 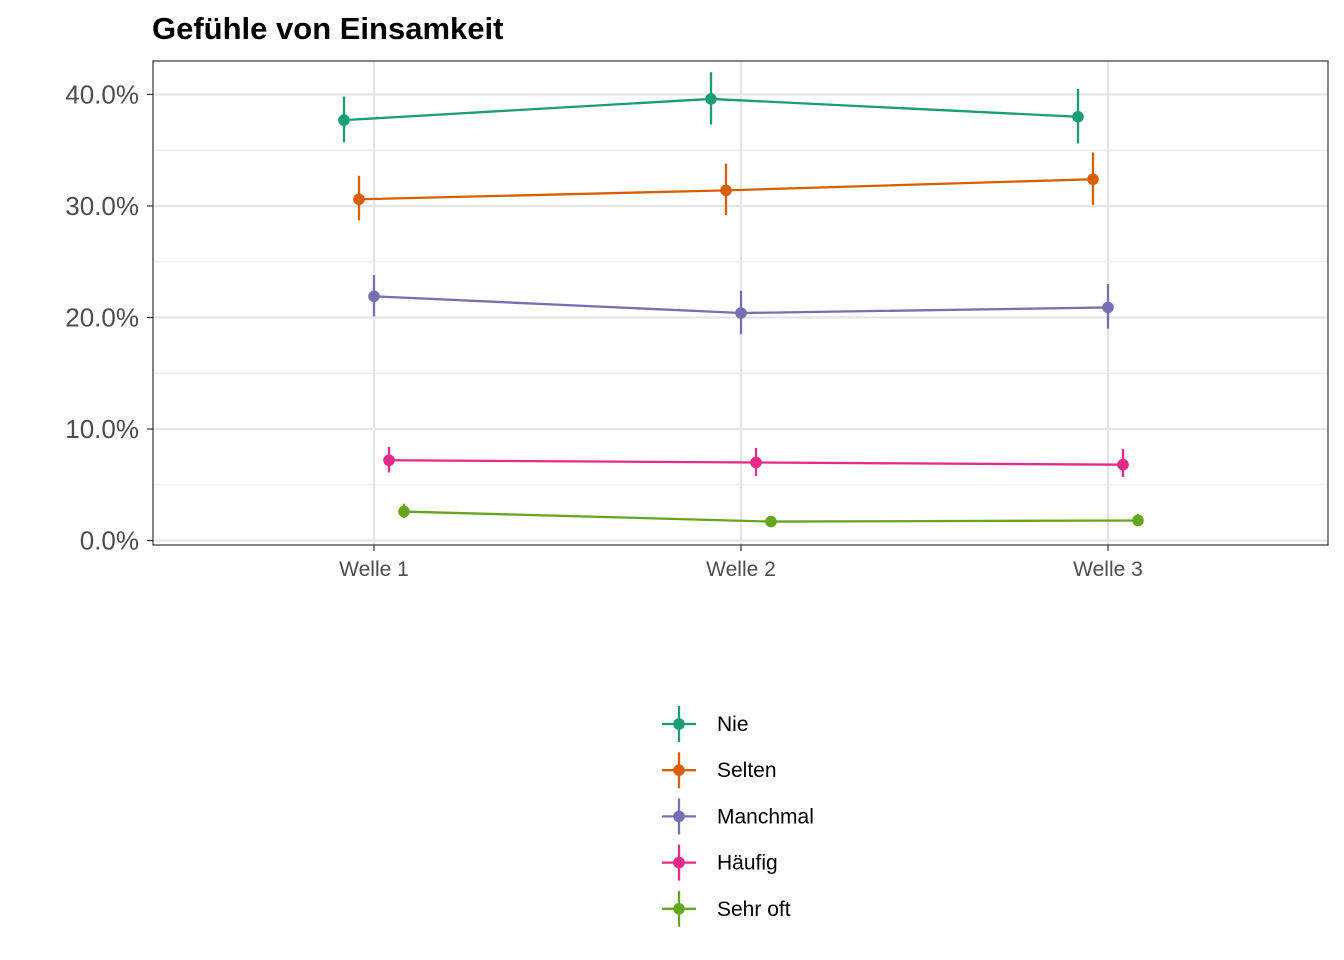 What do you see at coordinates (705, 724) in the screenshot?
I see `legend-item: Nie` at bounding box center [705, 724].